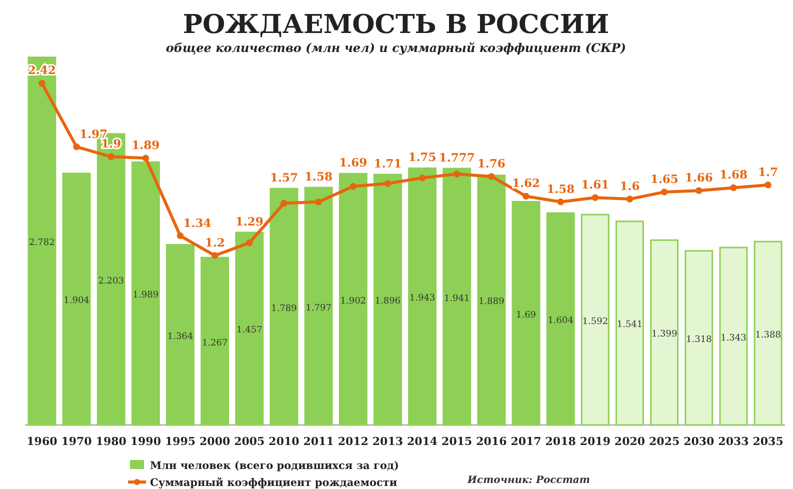  I want to click on data-label: 1.541, so click(629, 325).